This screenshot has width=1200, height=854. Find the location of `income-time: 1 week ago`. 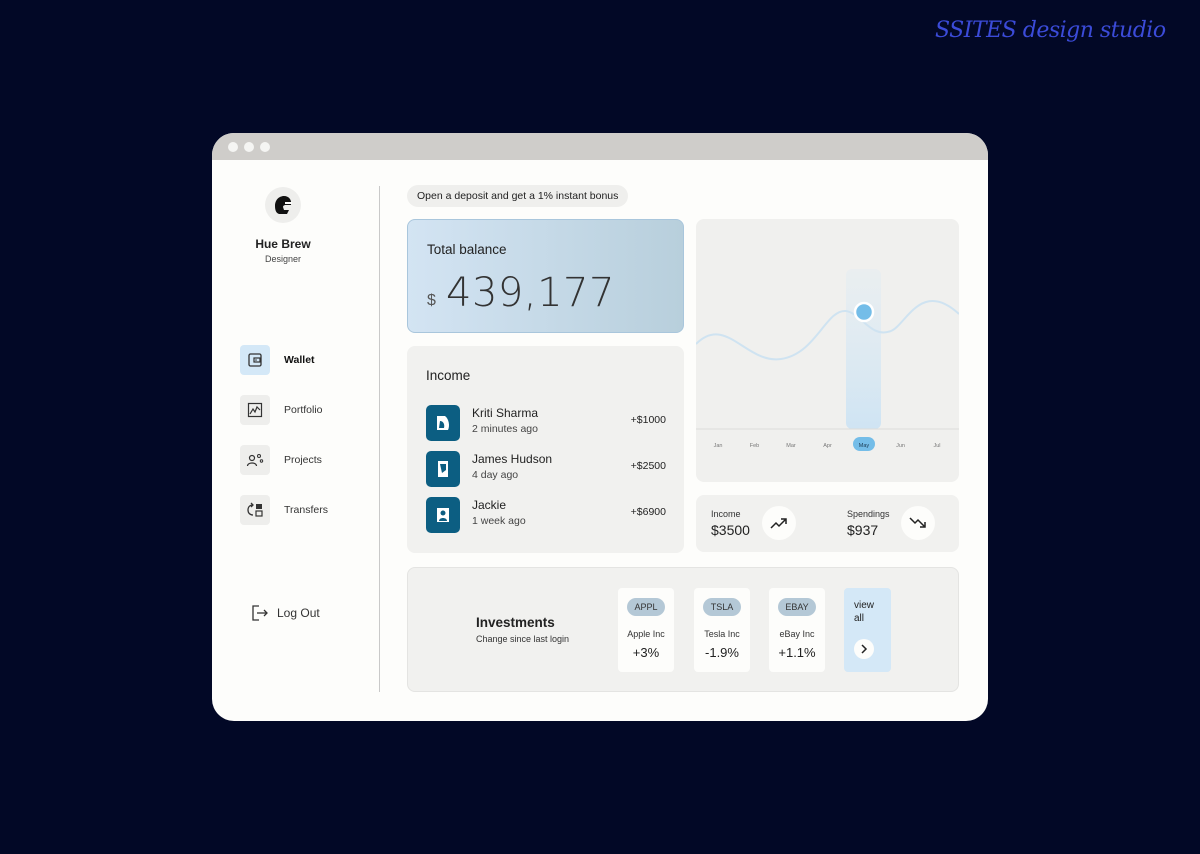

income-time: 1 week ago is located at coordinates (499, 521).